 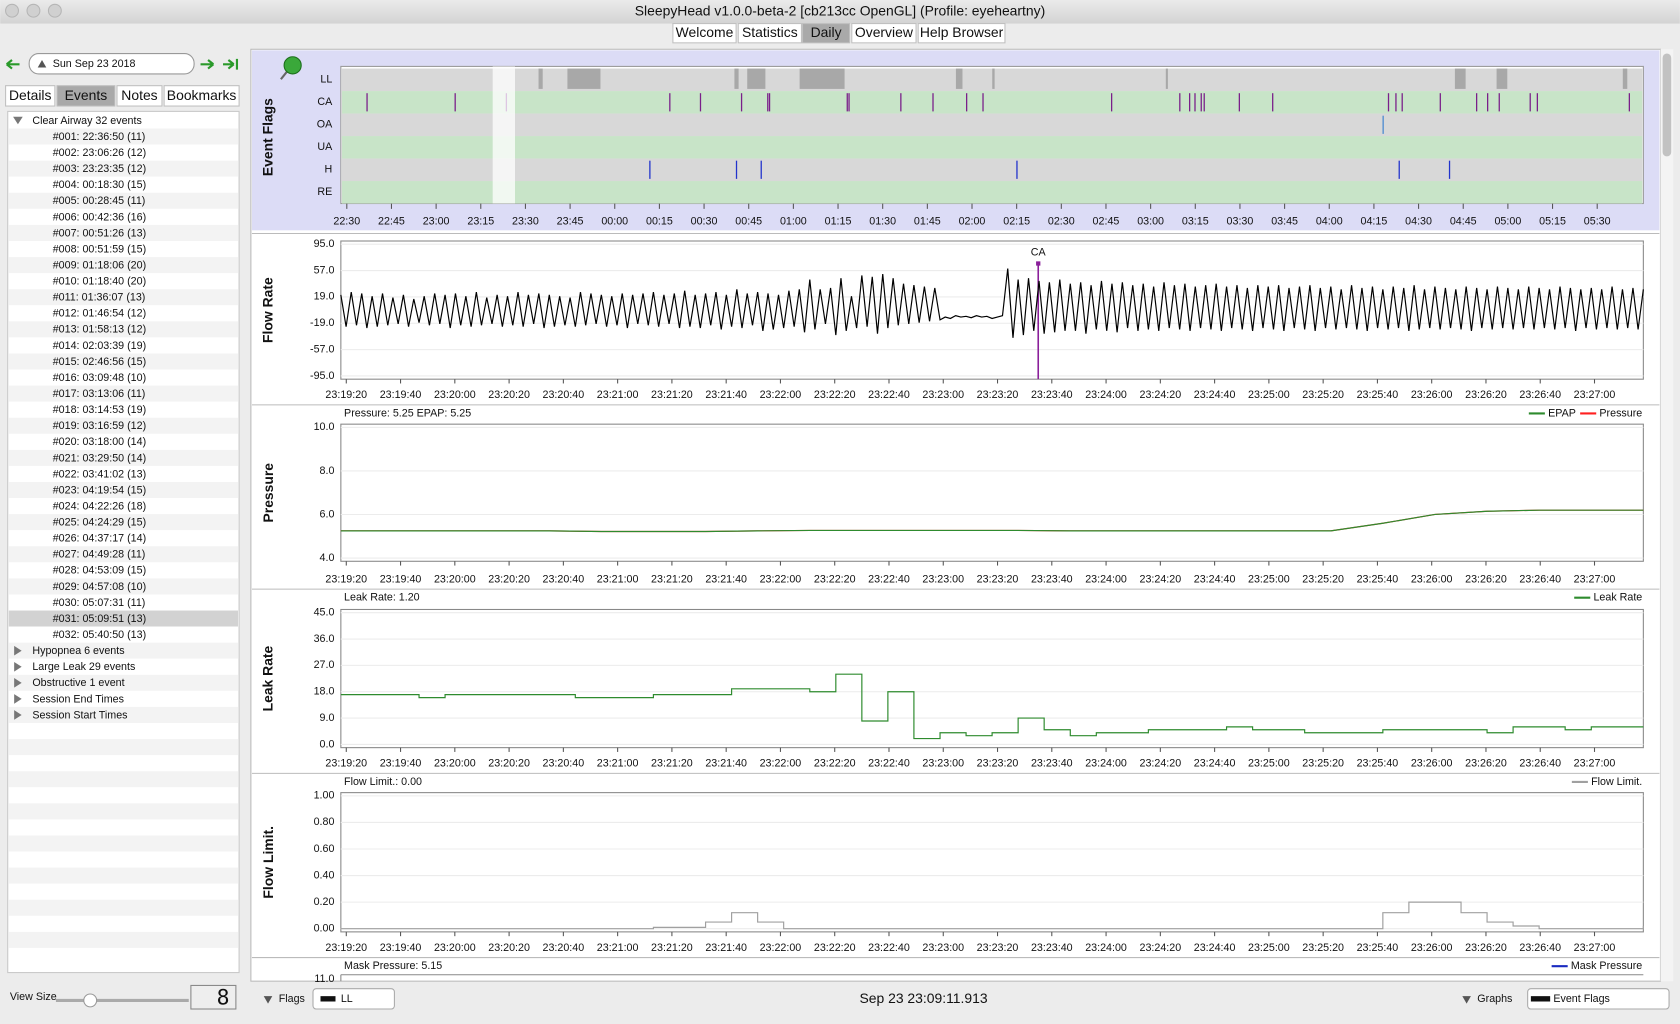 What do you see at coordinates (1161, 579) in the screenshot?
I see `x-tick-label: 23:24:20` at bounding box center [1161, 579].